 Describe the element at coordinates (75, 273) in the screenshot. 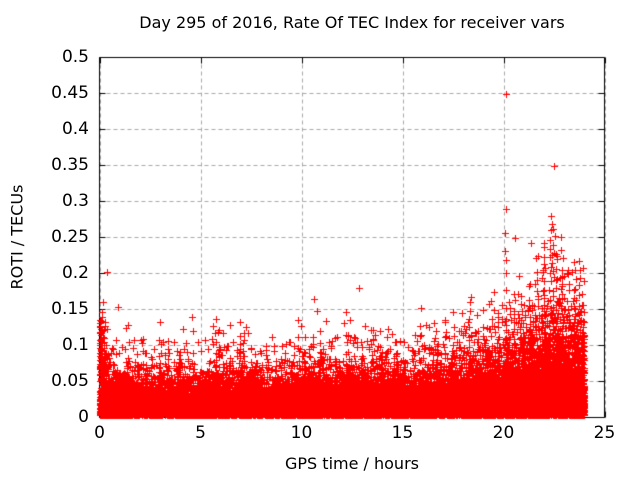

I see `y-tick-label: 0.2` at that location.